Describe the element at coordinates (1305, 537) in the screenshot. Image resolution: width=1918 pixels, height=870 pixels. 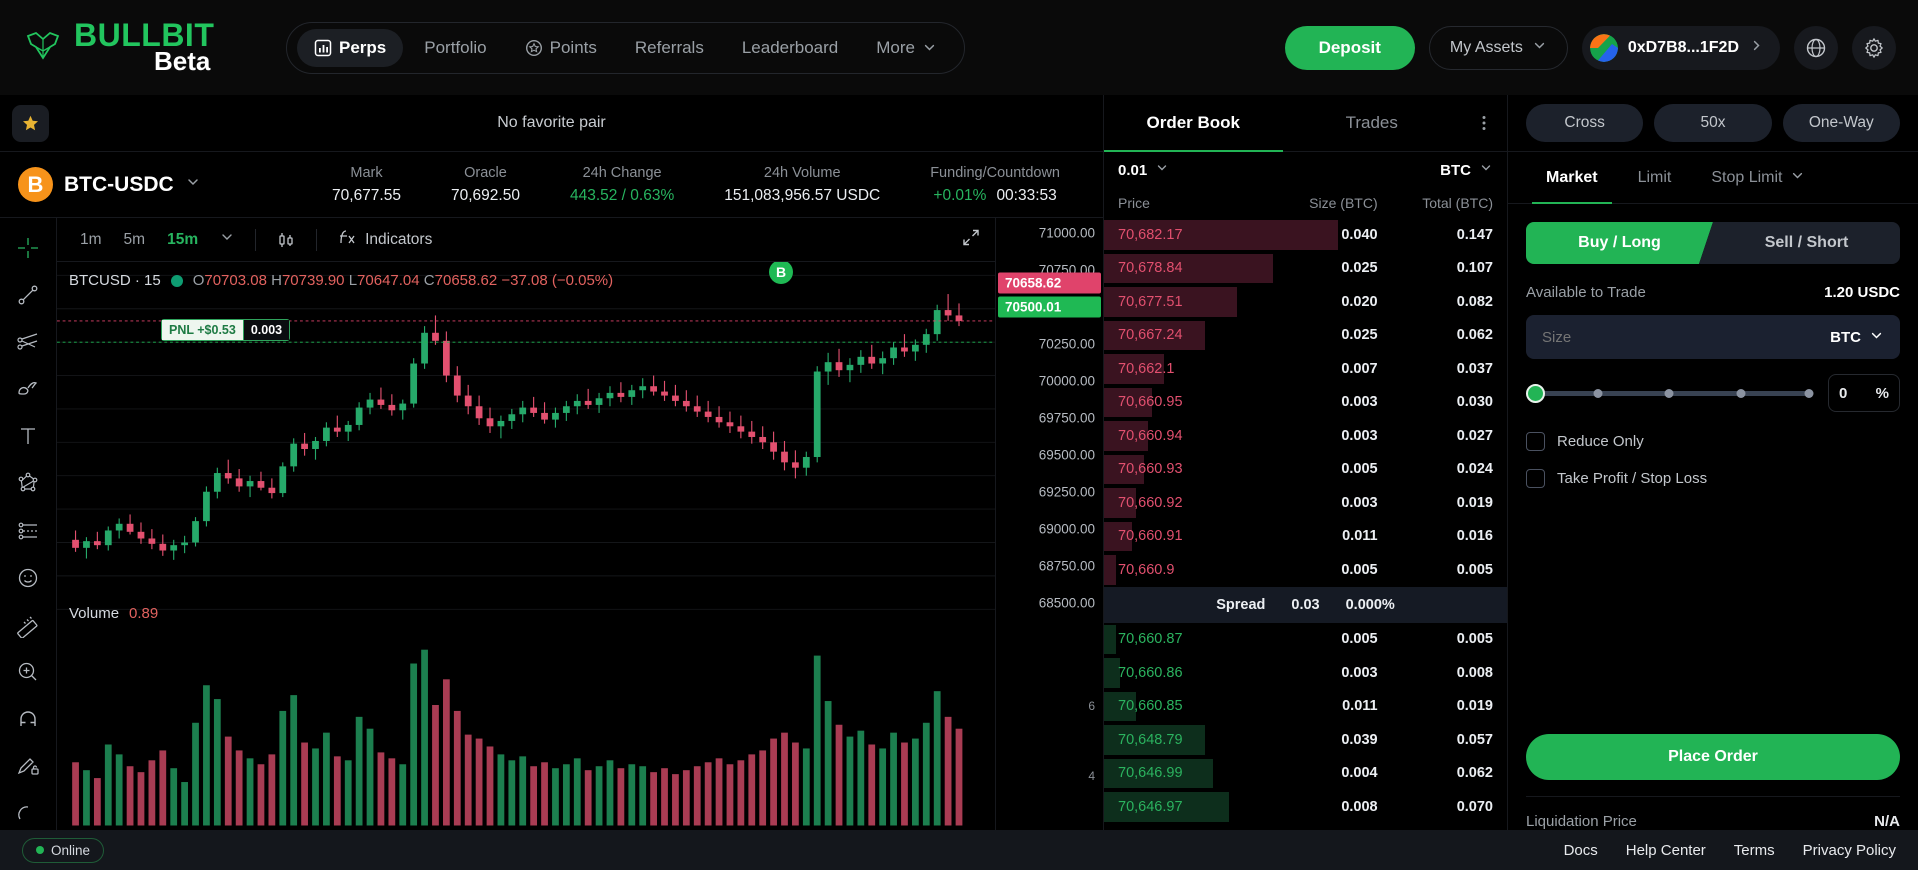
I see `order-book-row: 70,660.91 0.011 0.016` at that location.